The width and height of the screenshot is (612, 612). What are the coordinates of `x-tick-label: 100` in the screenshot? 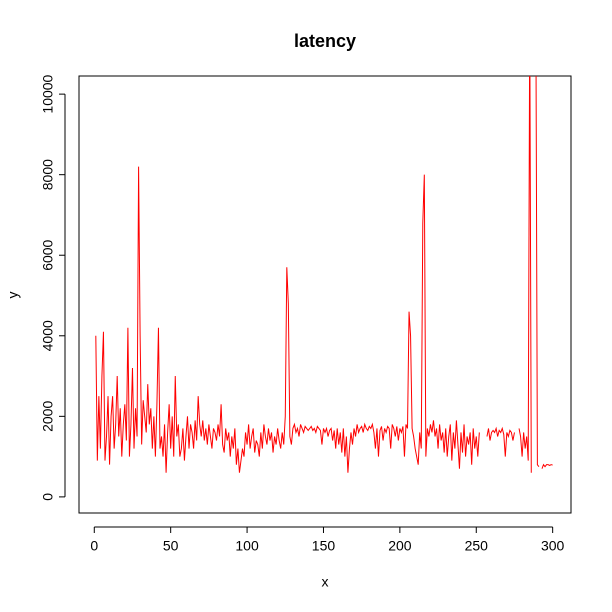 It's located at (247, 546).